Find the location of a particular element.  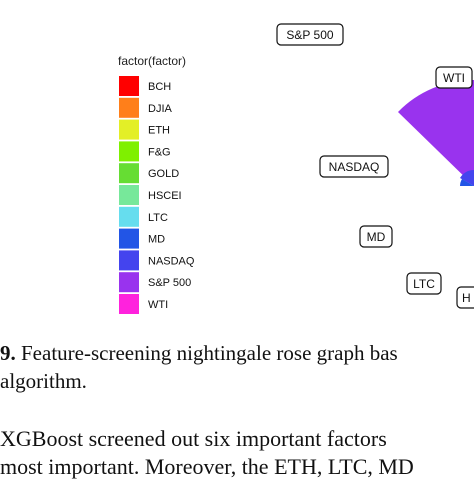

legend-swatch-wti is located at coordinates (129, 304).